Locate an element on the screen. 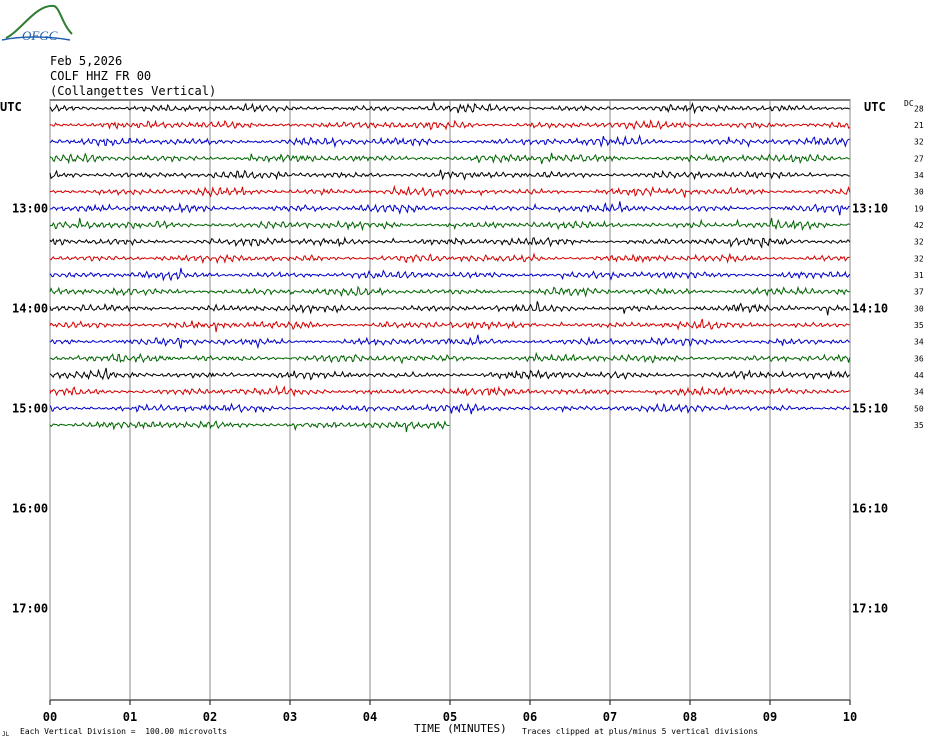 This screenshot has width=930, height=744. x-tick-label: 07 is located at coordinates (610, 717).